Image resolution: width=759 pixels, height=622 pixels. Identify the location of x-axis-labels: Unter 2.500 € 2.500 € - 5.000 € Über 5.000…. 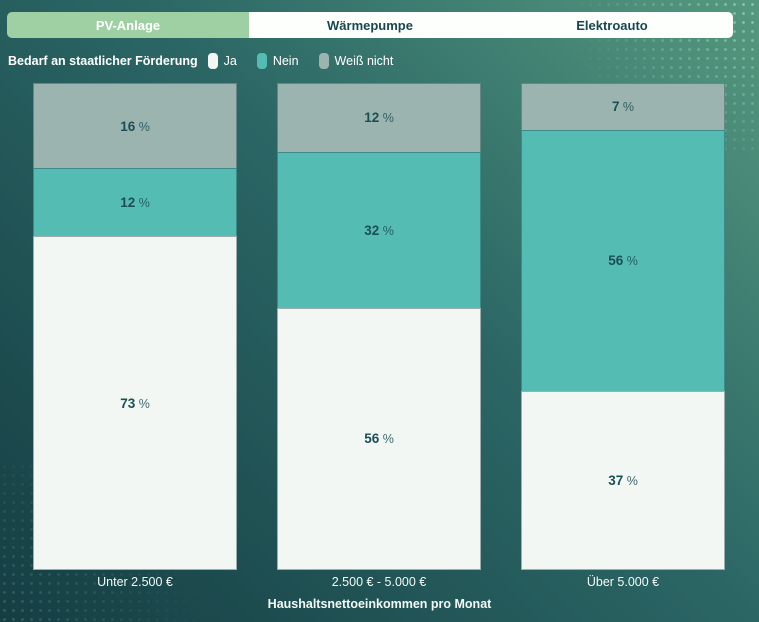
(379, 582).